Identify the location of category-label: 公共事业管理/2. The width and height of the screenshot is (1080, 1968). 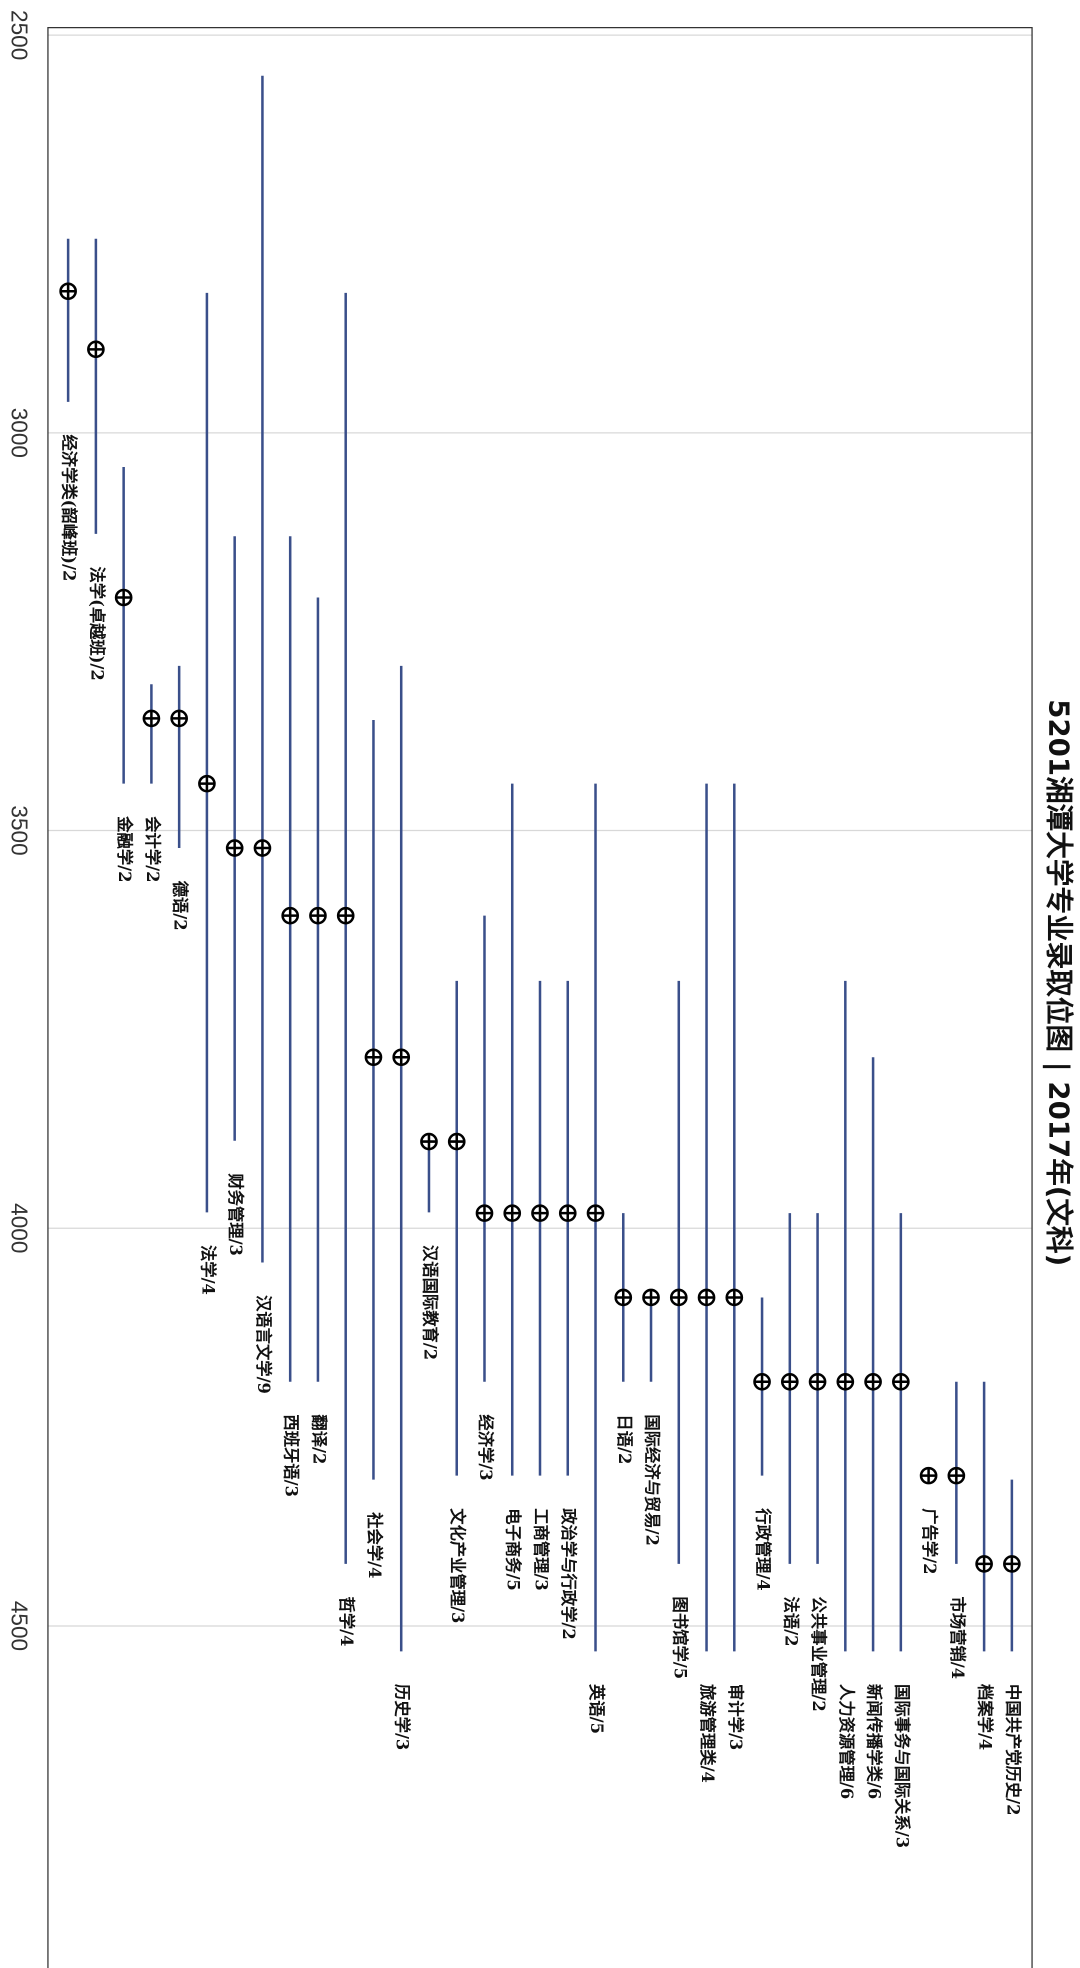
(818, 1654).